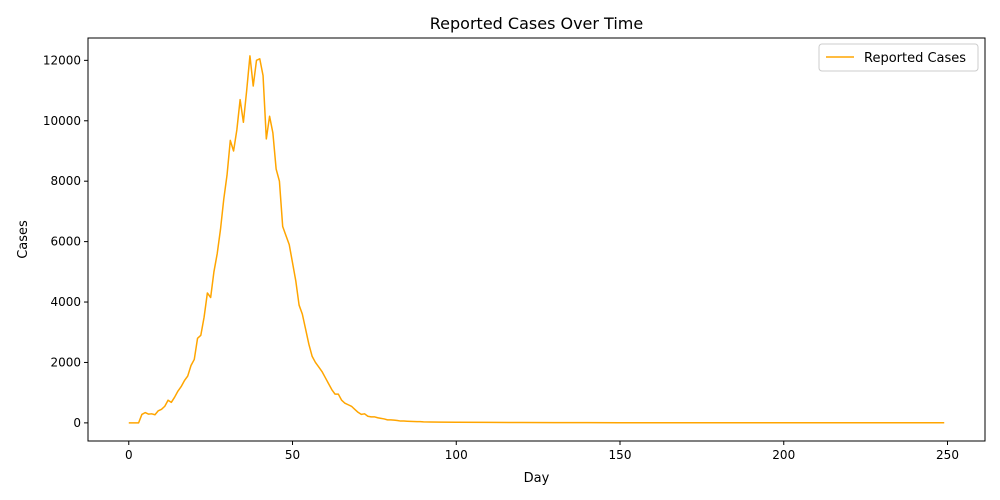  I want to click on legend-box, so click(898, 57).